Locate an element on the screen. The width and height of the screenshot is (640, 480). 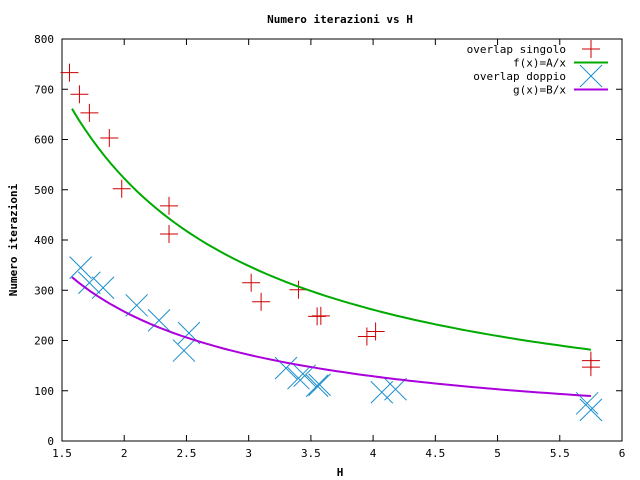
y-tick-label: 200 is located at coordinates (44, 341).